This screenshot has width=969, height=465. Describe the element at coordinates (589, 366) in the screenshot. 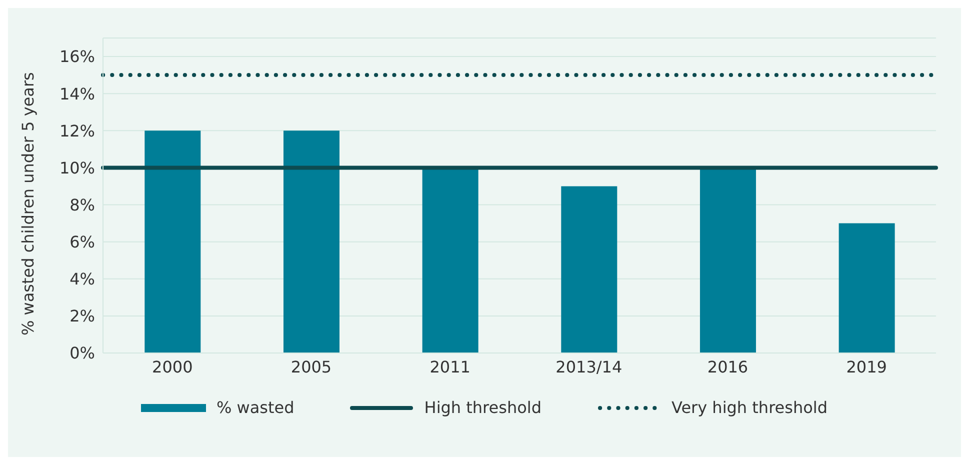

I see `x-tick-label: 2013/14` at that location.